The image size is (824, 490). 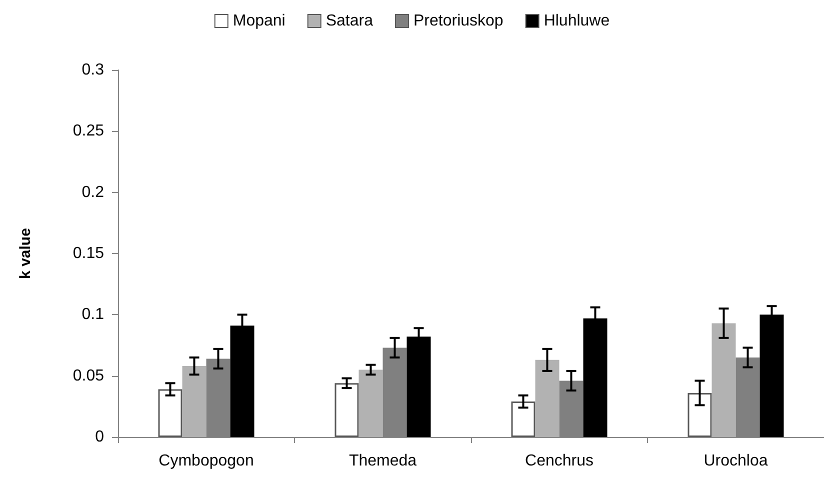 I want to click on x-tick-label: Cenchrus, so click(x=559, y=461).